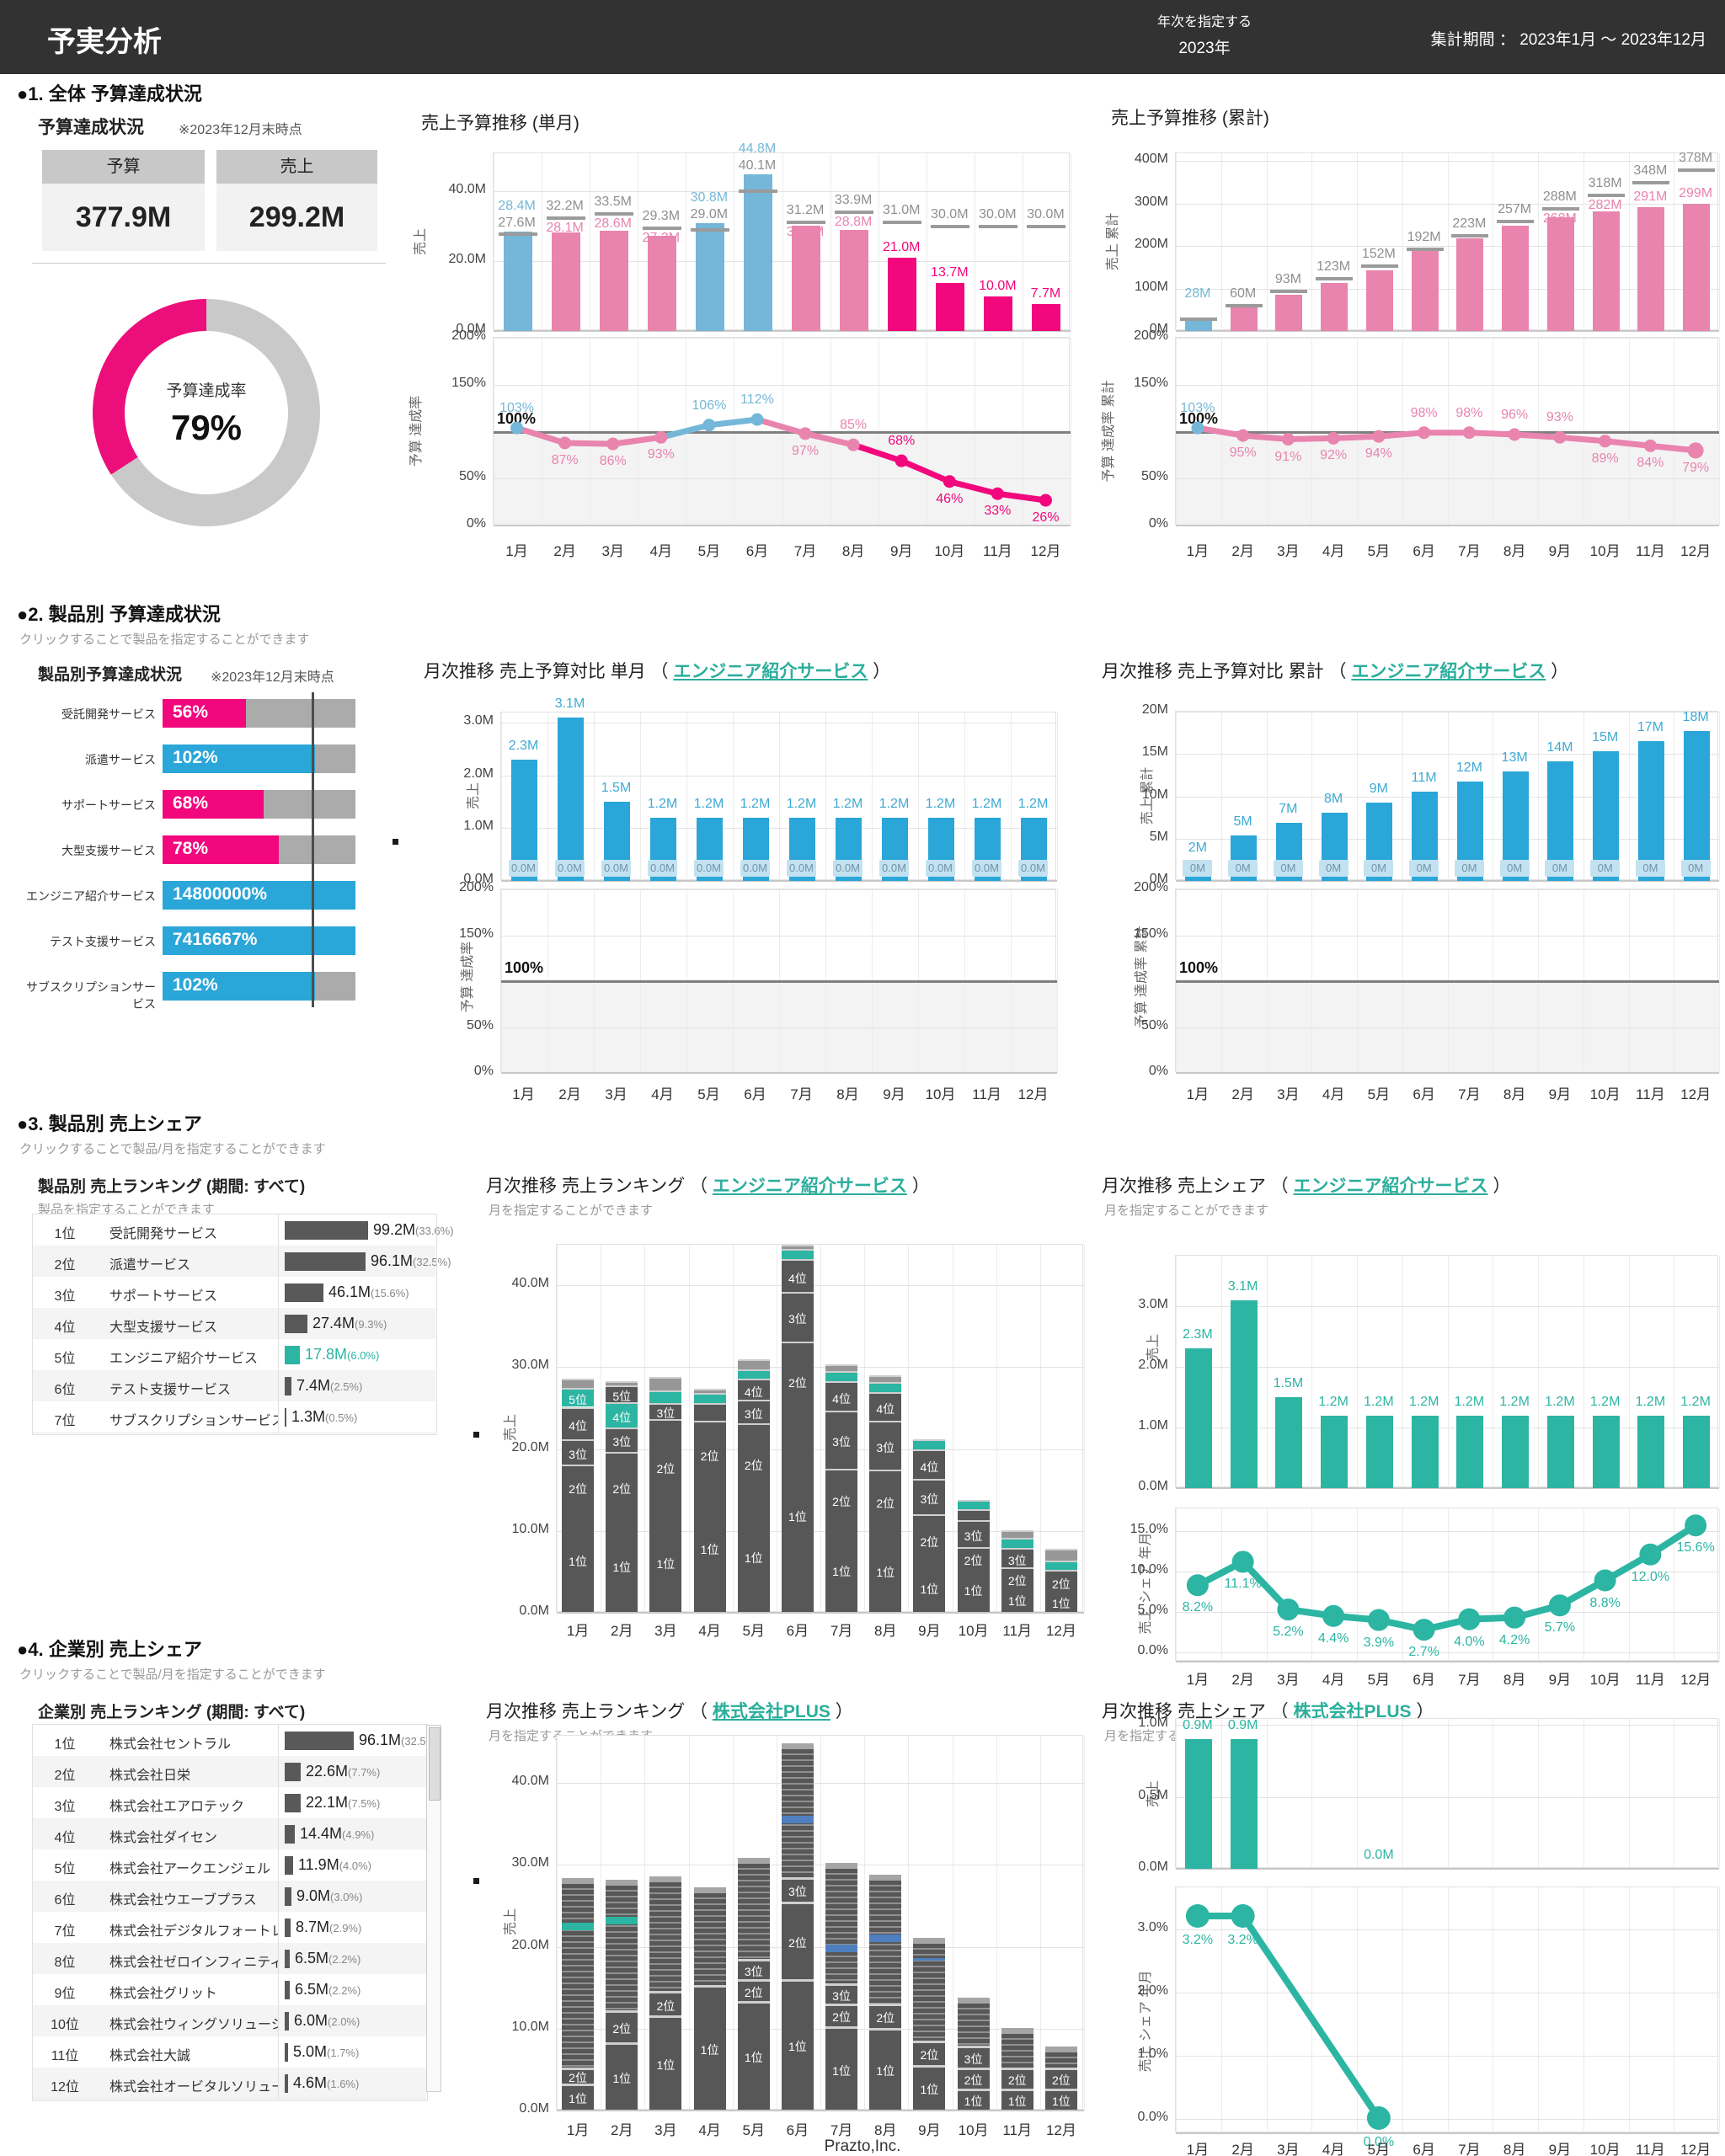 This screenshot has width=1725, height=2156. What do you see at coordinates (229, 2084) in the screenshot?
I see `company-rank-row: 12位 株式会社オービタルソリューションズ 4.6M(1.6%)` at bounding box center [229, 2084].